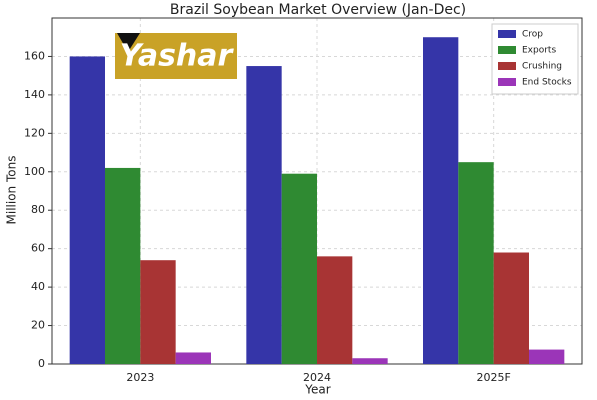  Describe the element at coordinates (542, 67) in the screenshot. I see `legend-label: Crushing` at that location.